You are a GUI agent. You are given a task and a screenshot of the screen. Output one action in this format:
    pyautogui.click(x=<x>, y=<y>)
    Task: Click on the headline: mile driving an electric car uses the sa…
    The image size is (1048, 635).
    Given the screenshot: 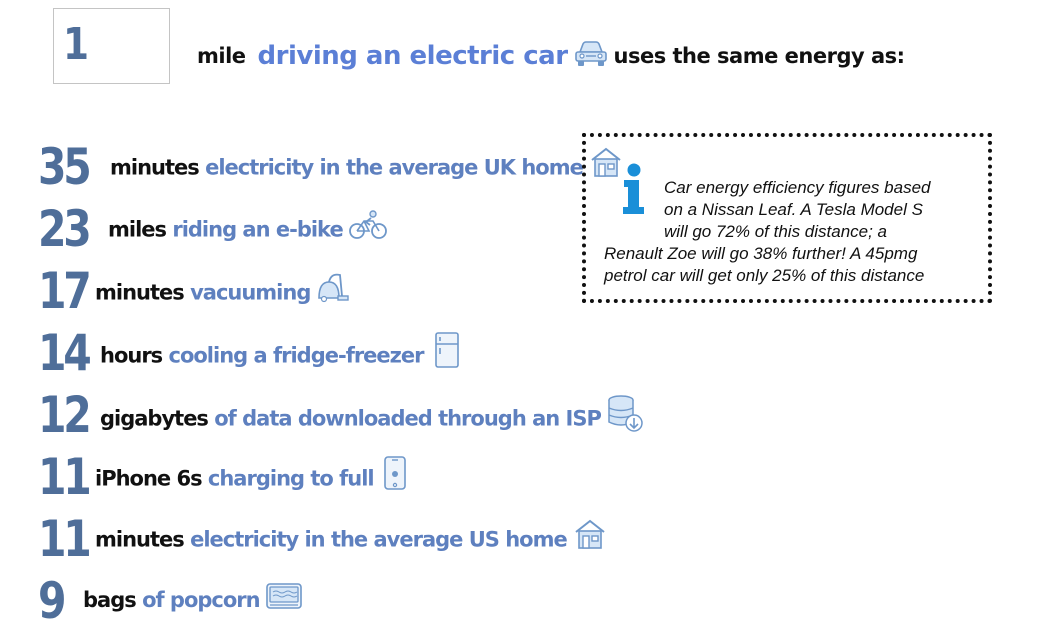 What is the action you would take?
    pyautogui.click(x=551, y=56)
    